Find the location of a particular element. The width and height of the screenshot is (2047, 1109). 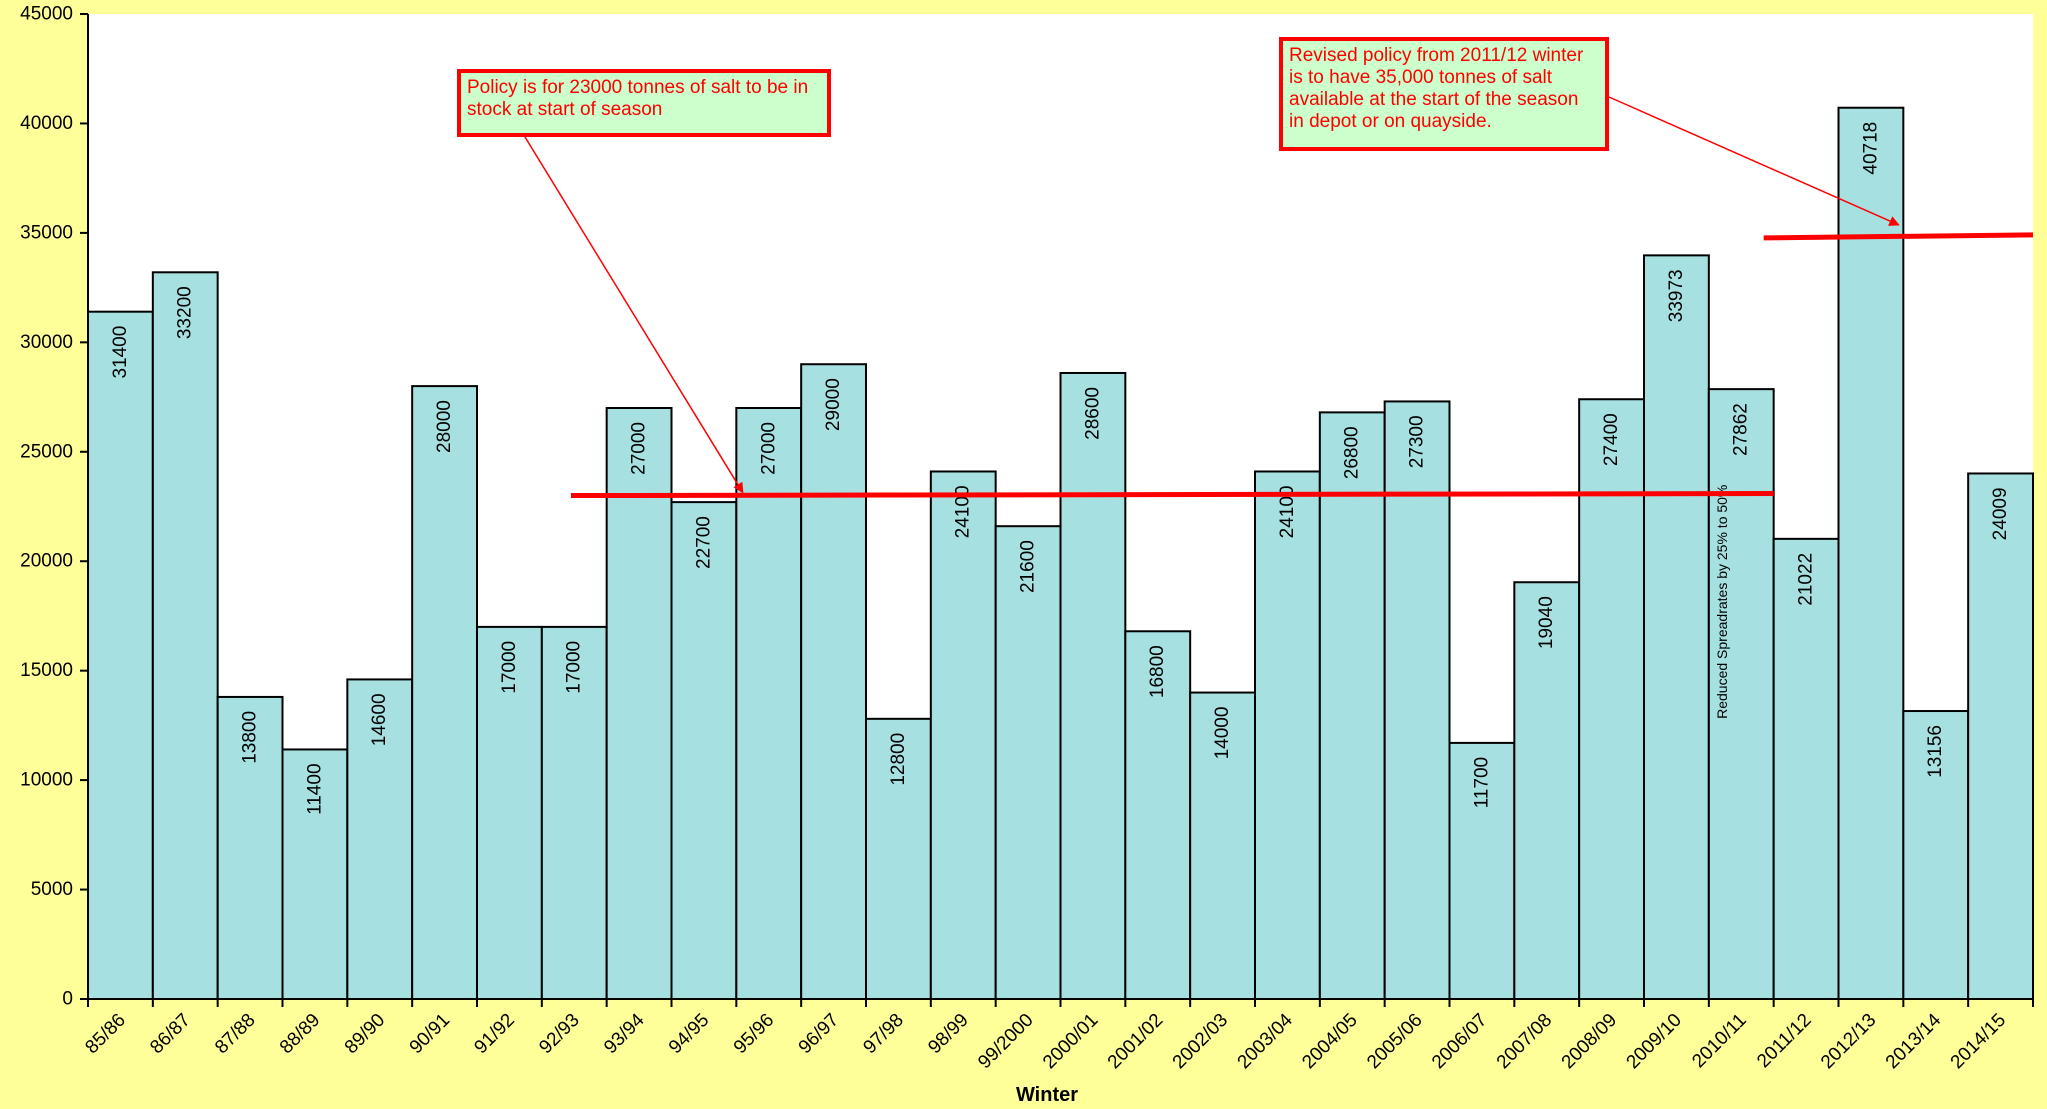

y-tick-label: 10000 is located at coordinates (46, 780).